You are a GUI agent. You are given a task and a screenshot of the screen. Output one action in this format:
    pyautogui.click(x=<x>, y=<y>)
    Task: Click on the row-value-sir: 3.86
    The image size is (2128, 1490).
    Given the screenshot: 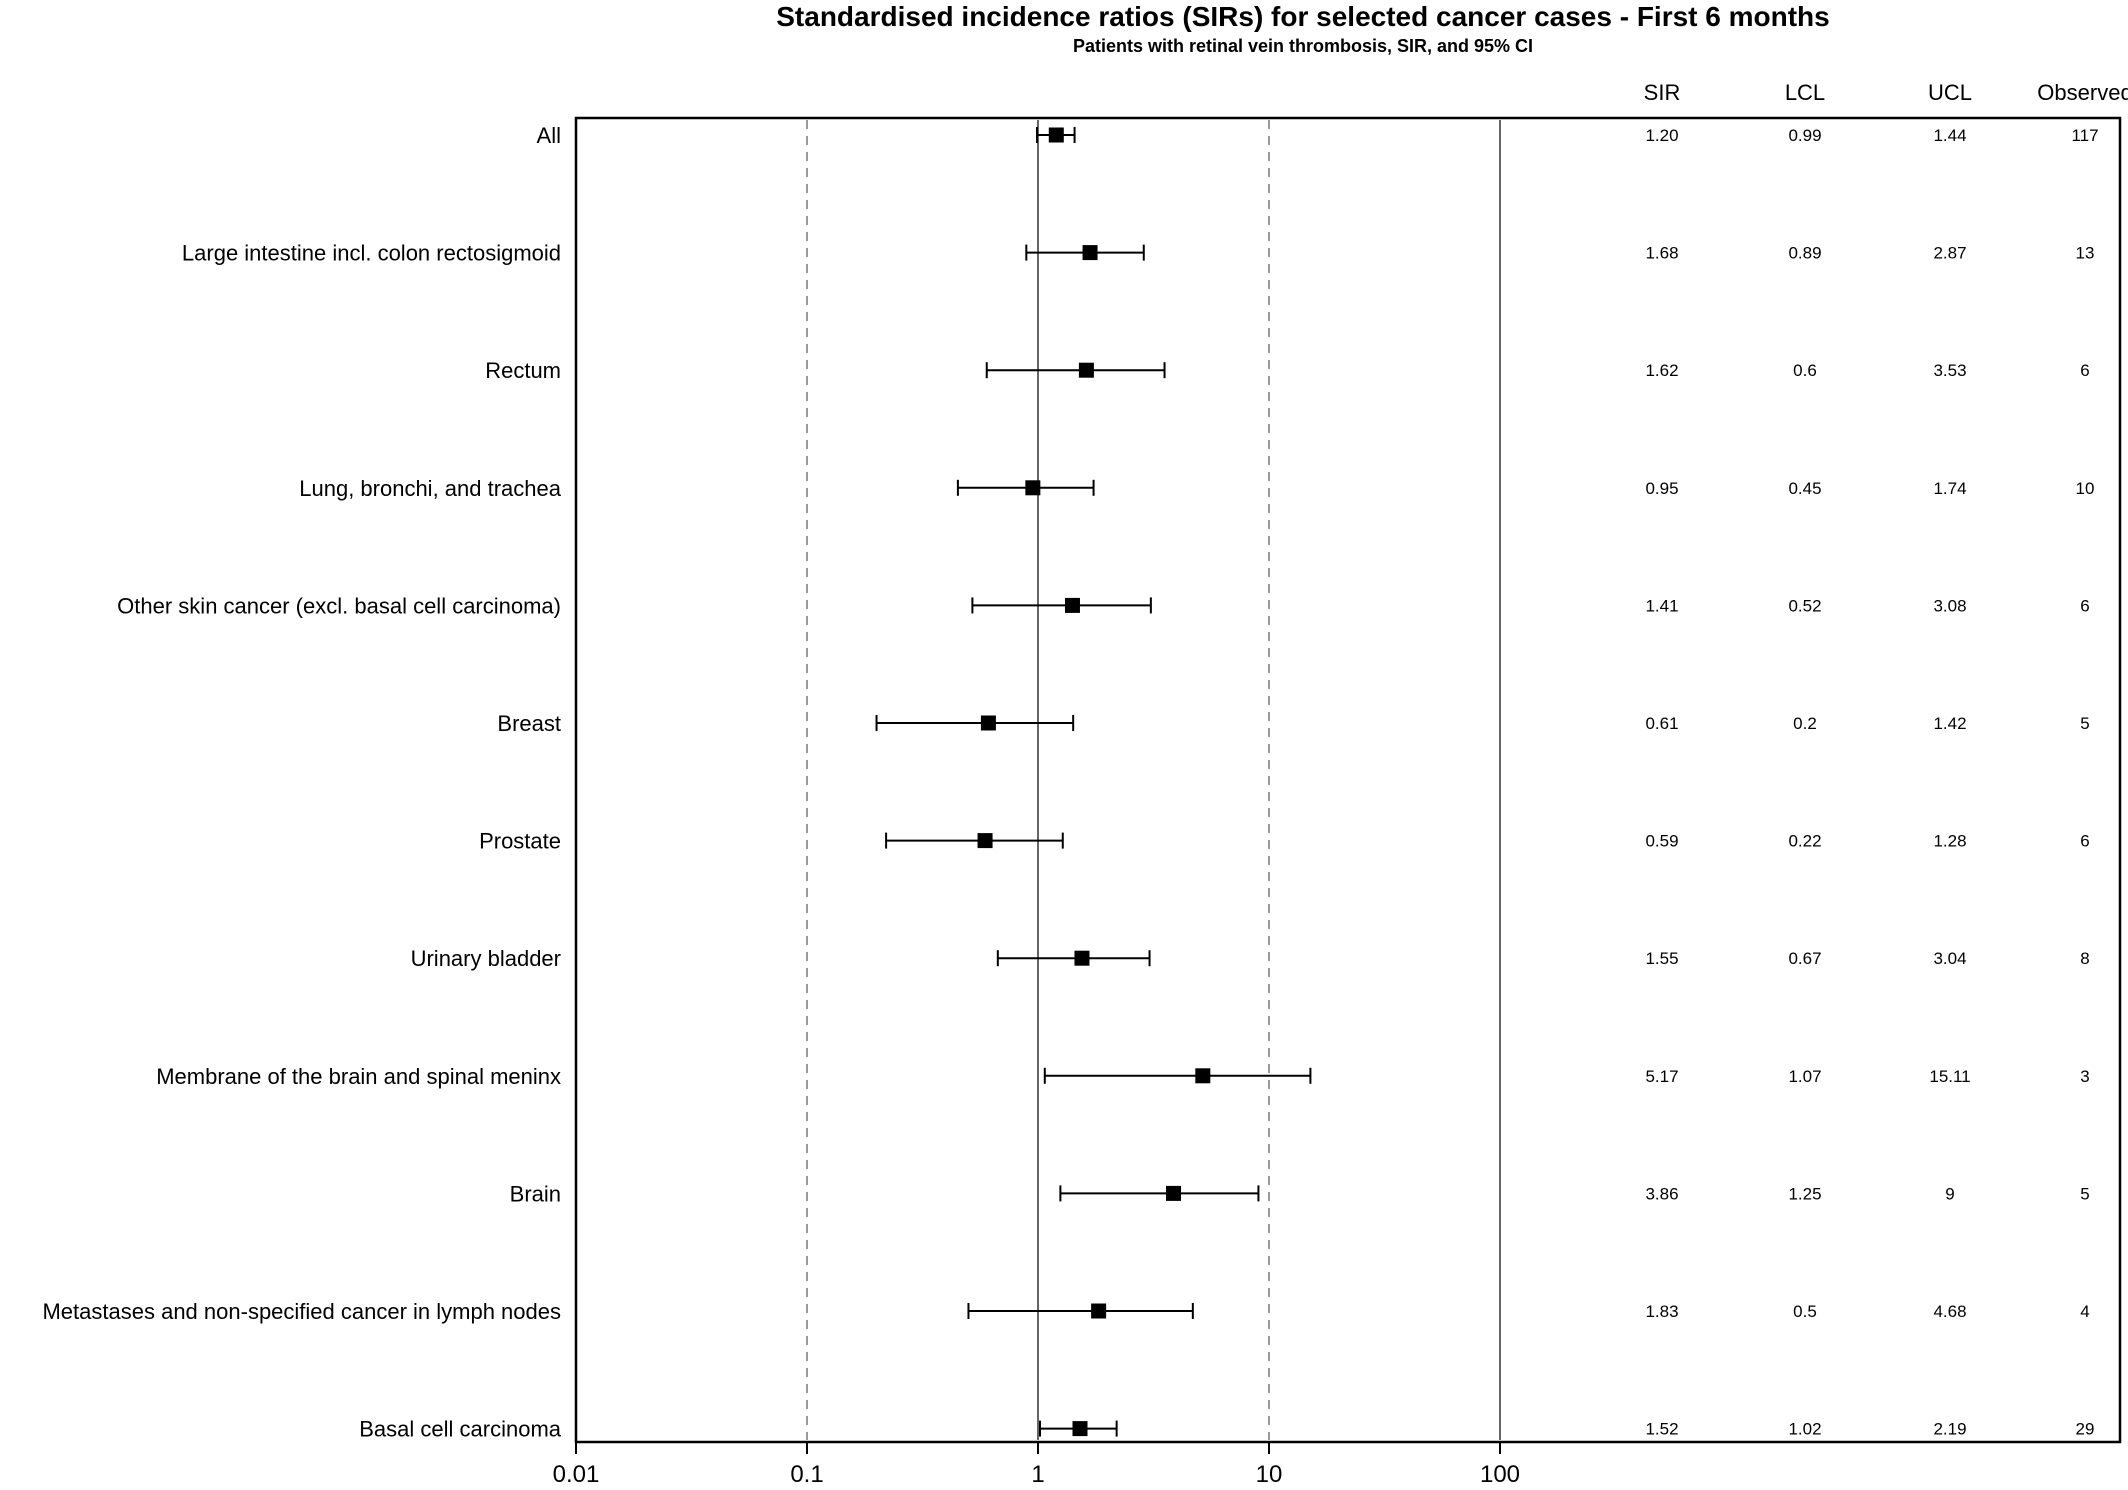 What is the action you would take?
    pyautogui.click(x=1661, y=1193)
    